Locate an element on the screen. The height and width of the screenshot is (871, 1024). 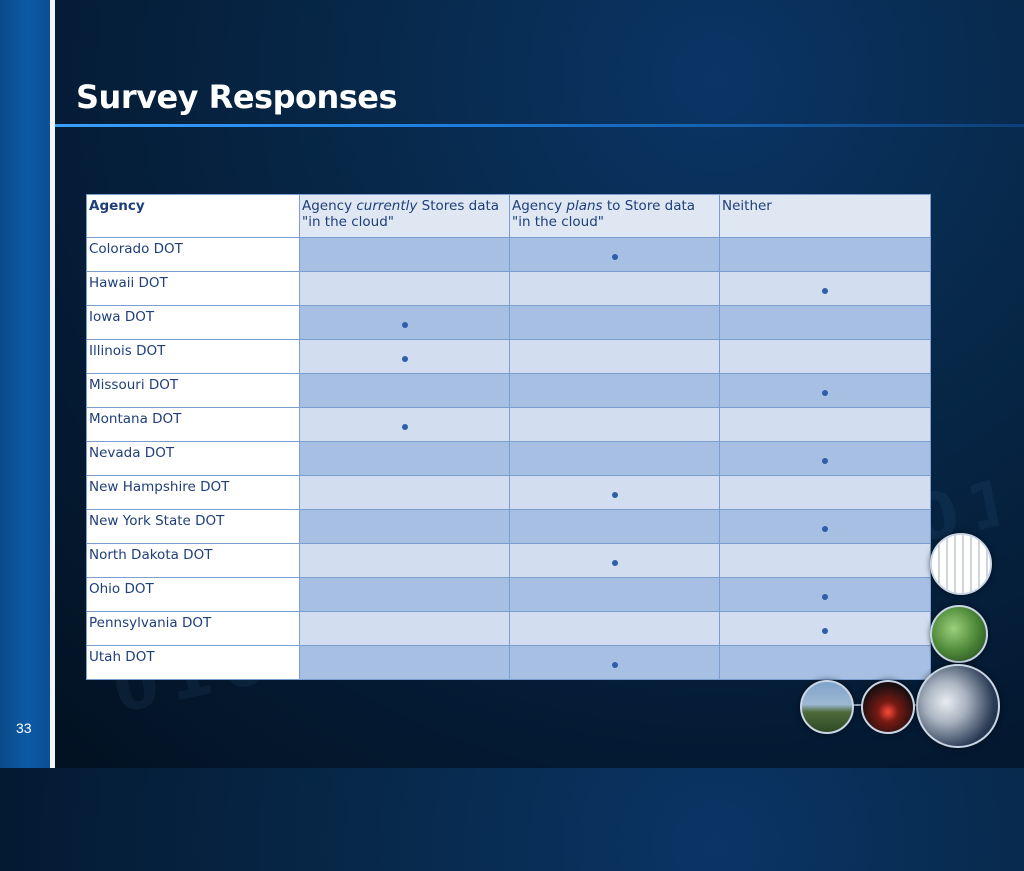
table-row: Utah DOT is located at coordinates (508, 662).